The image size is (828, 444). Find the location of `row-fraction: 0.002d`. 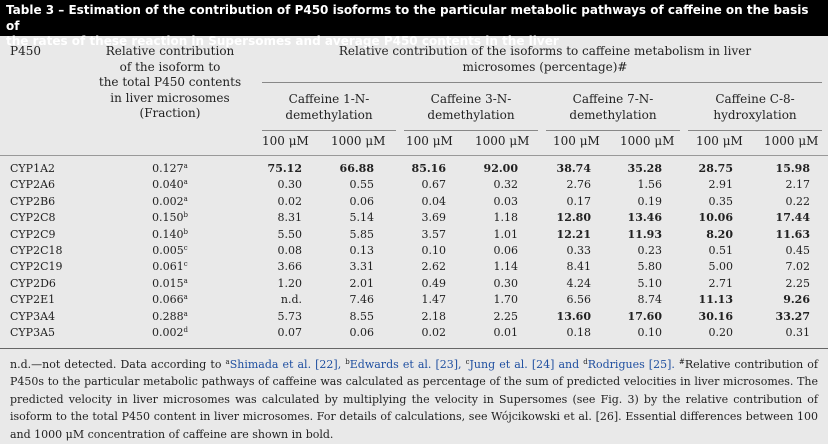

row-fraction: 0.002d is located at coordinates (170, 332).